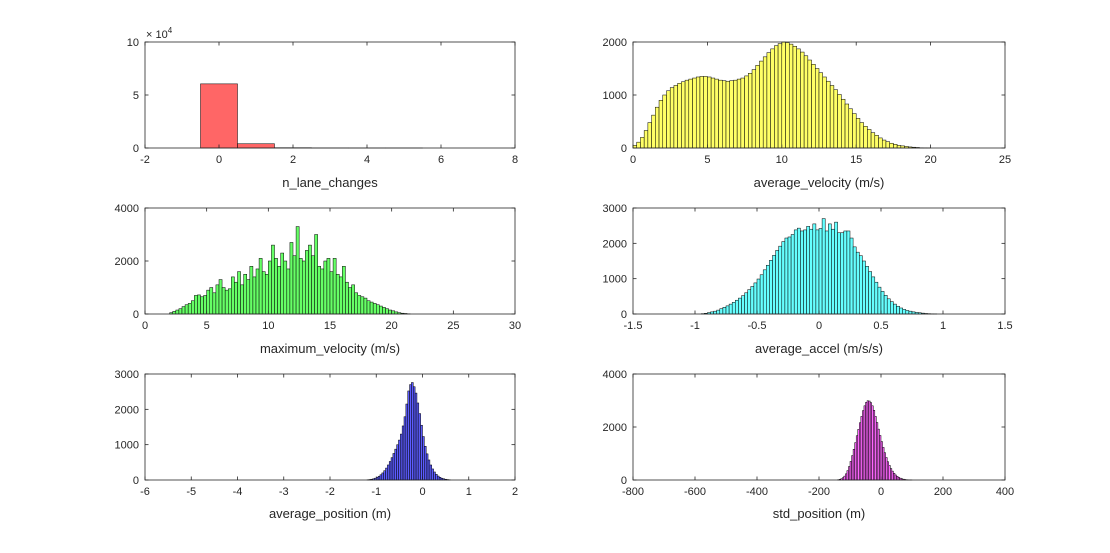 This screenshot has width=1110, height=553. What do you see at coordinates (330, 427) in the screenshot?
I see `plot-area` at bounding box center [330, 427].